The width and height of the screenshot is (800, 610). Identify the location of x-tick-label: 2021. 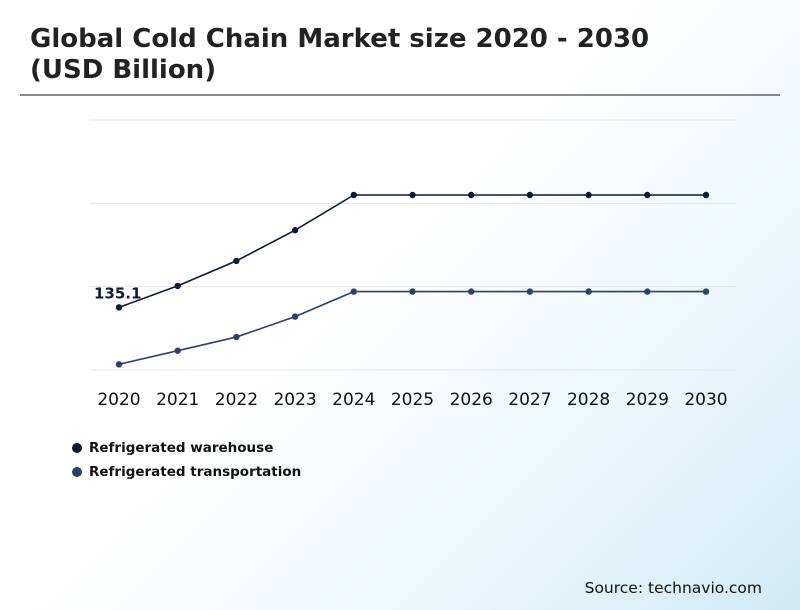
(177, 400).